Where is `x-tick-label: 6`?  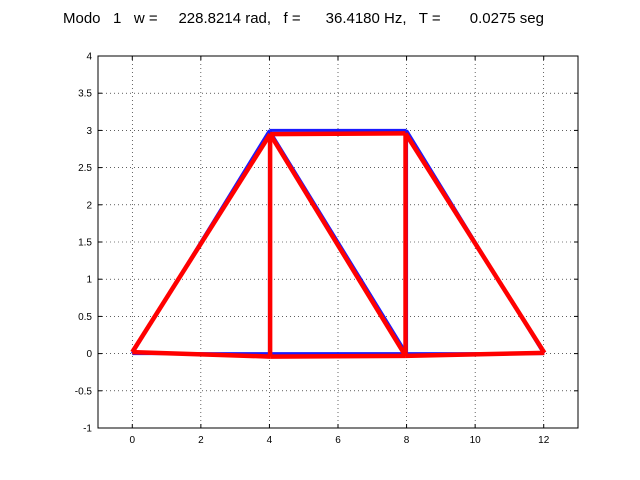 x-tick-label: 6 is located at coordinates (338, 440).